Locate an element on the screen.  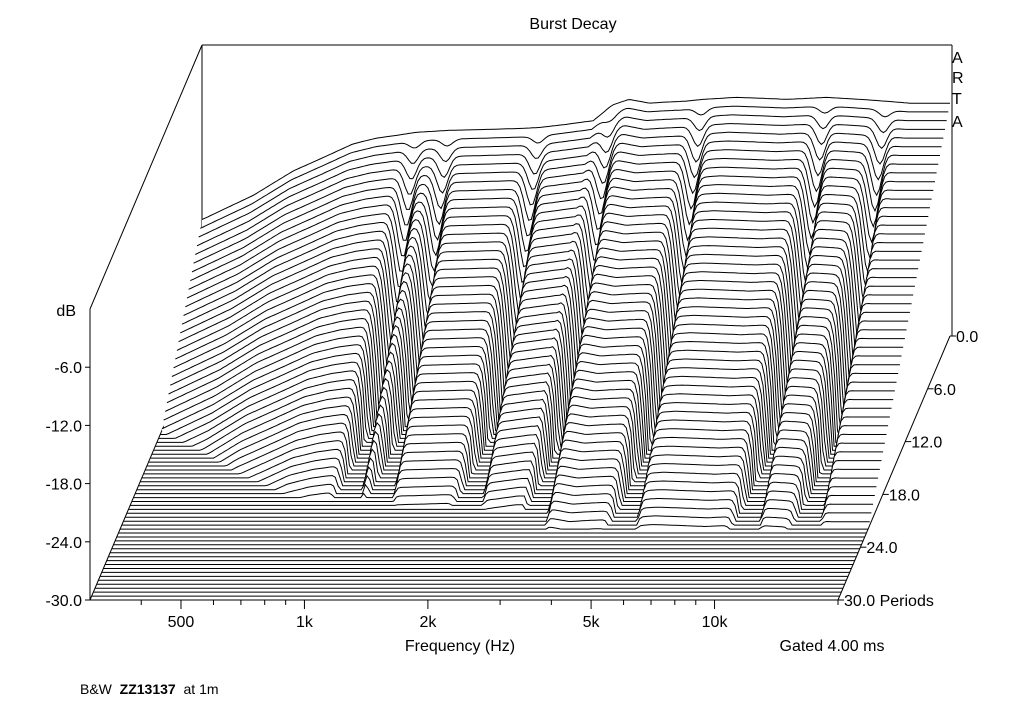
z-tick-label: 18.0 is located at coordinates (904, 495).